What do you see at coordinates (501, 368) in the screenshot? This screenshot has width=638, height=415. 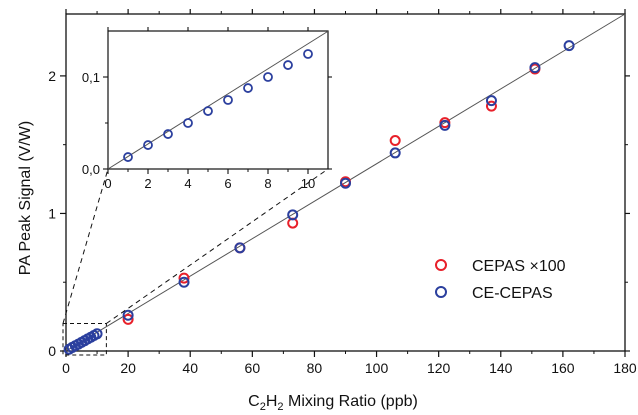 I see `x-tick-label: 140` at bounding box center [501, 368].